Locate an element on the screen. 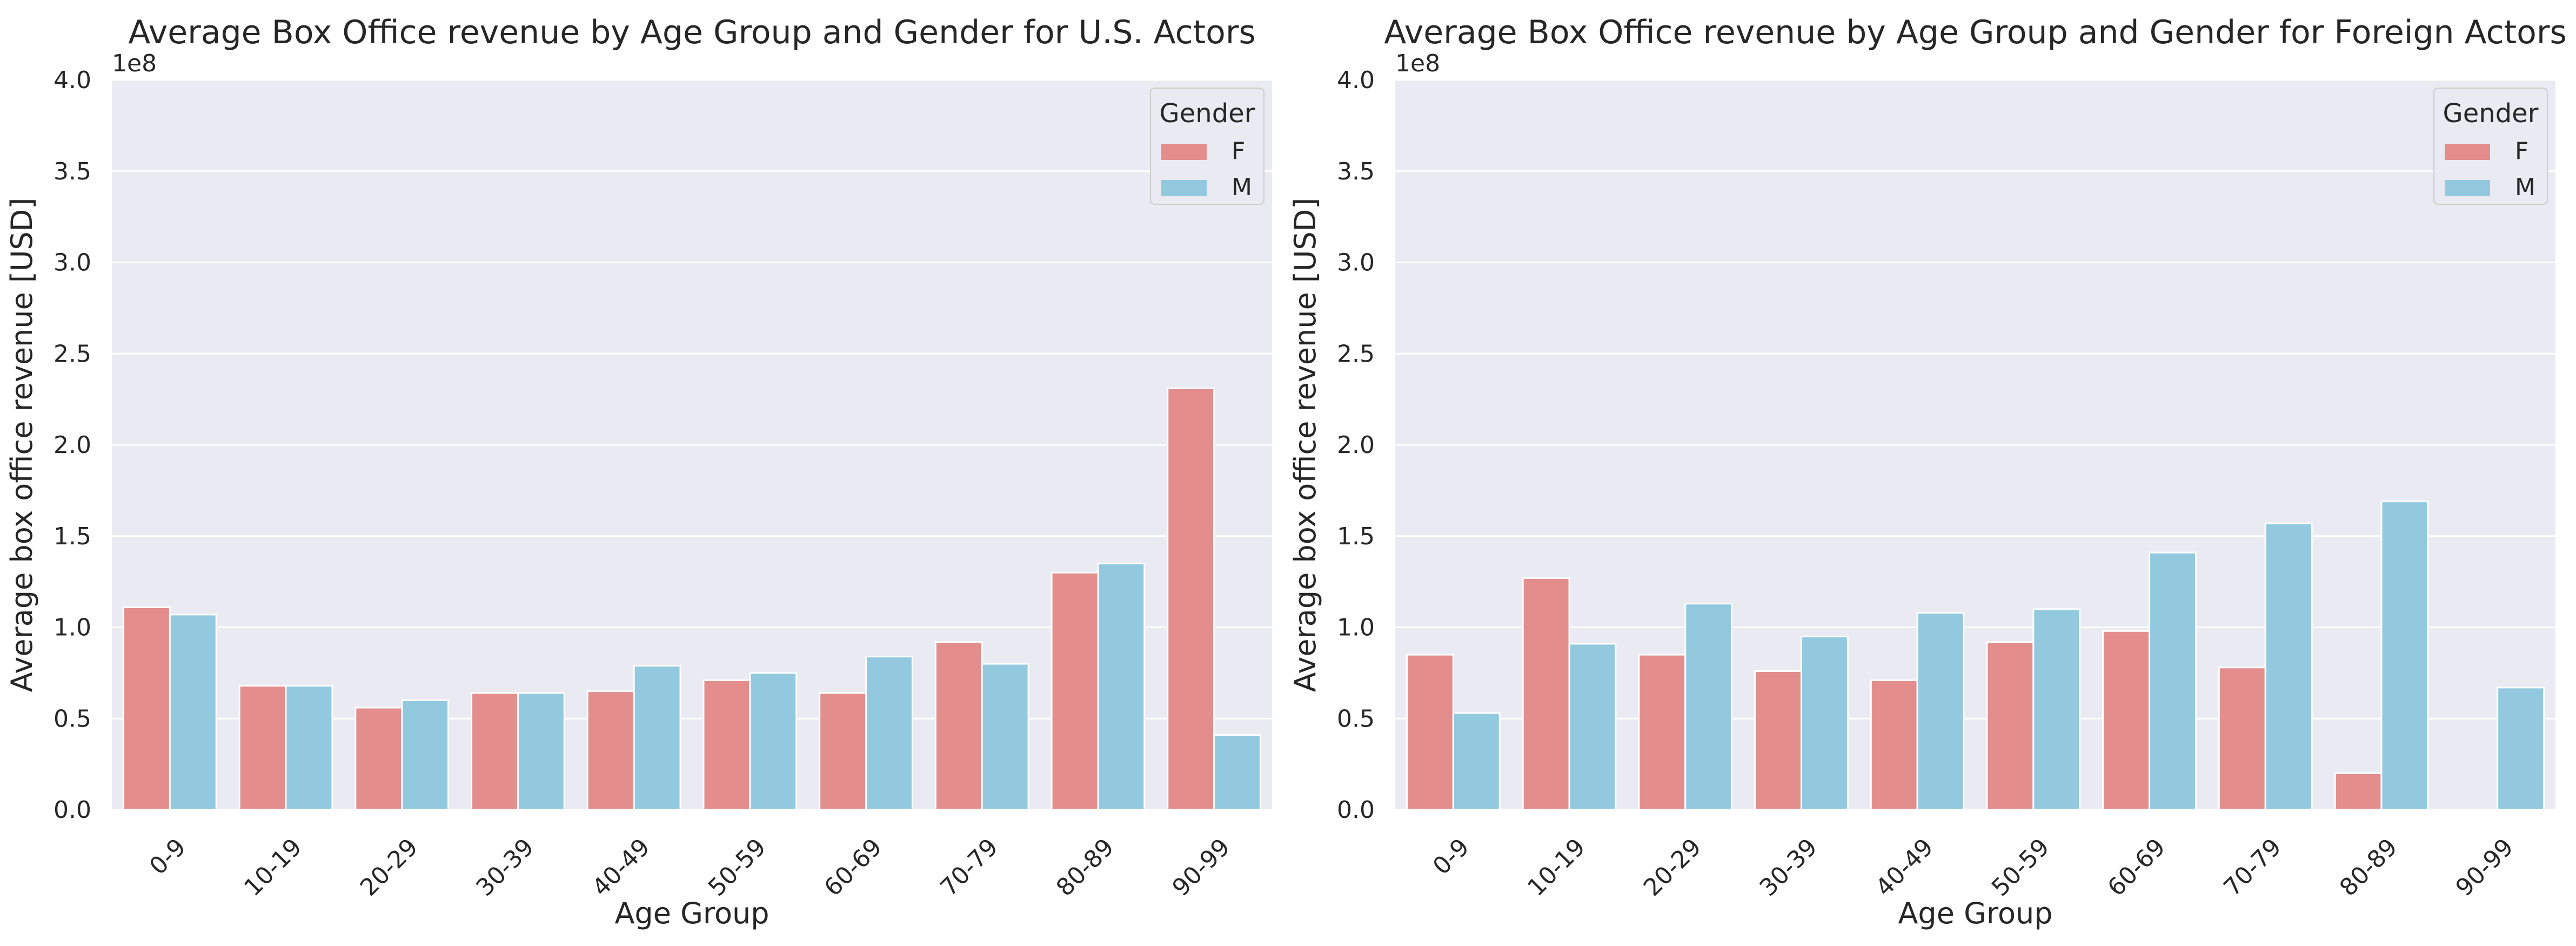  bars is located at coordinates (1975, 656).